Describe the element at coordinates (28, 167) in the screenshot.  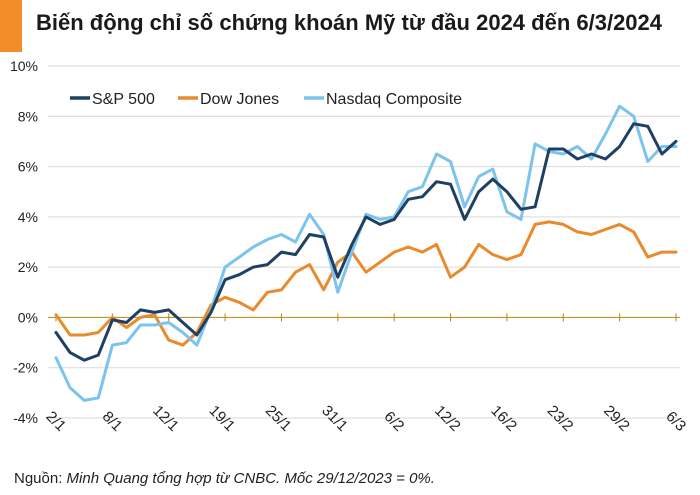
I see `y-tick-label: 6%` at that location.